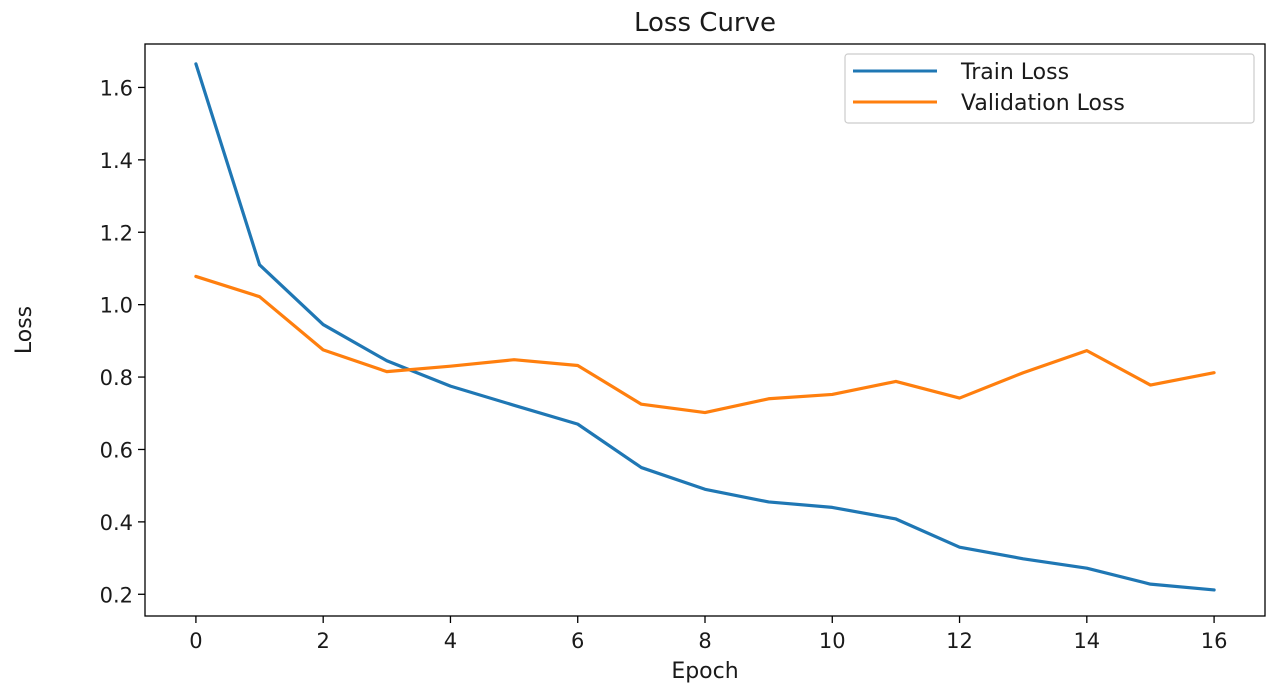  Describe the element at coordinates (195, 641) in the screenshot. I see `x-tick-label: 0` at that location.